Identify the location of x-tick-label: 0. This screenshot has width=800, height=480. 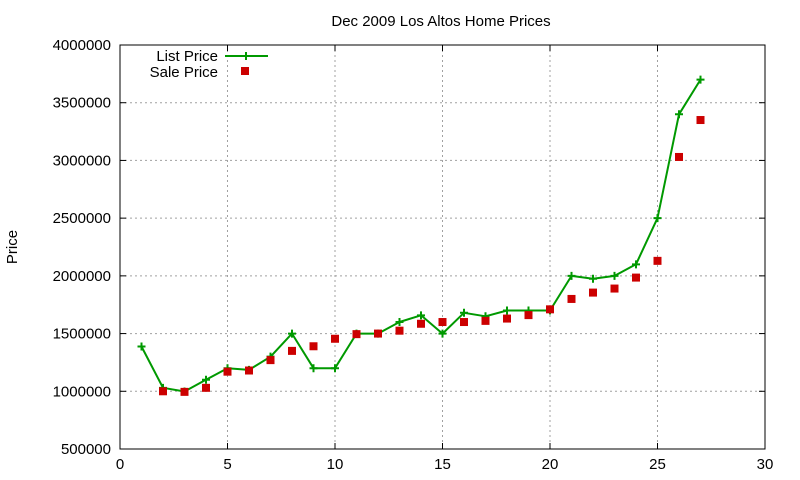
(120, 464).